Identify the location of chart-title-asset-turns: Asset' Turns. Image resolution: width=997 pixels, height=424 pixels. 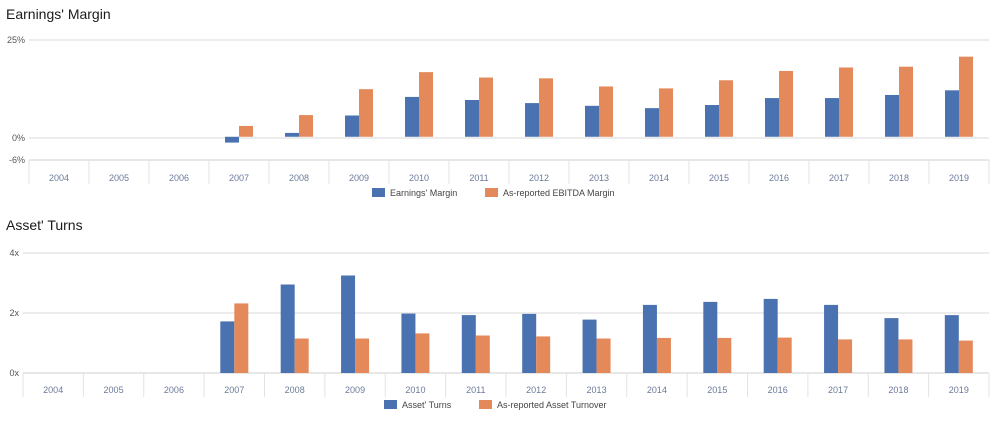
(44, 225).